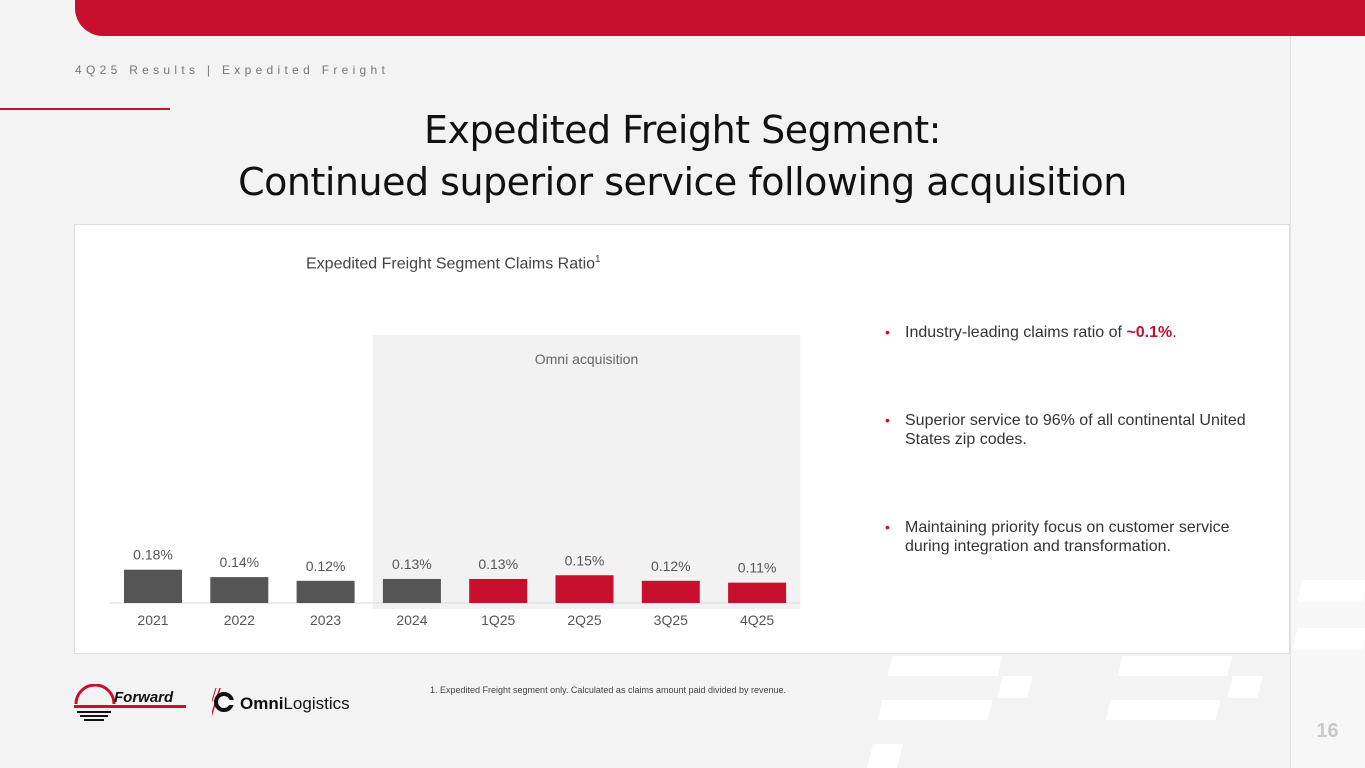 The height and width of the screenshot is (768, 1365). What do you see at coordinates (586, 472) in the screenshot?
I see `omni-acquisition-region` at bounding box center [586, 472].